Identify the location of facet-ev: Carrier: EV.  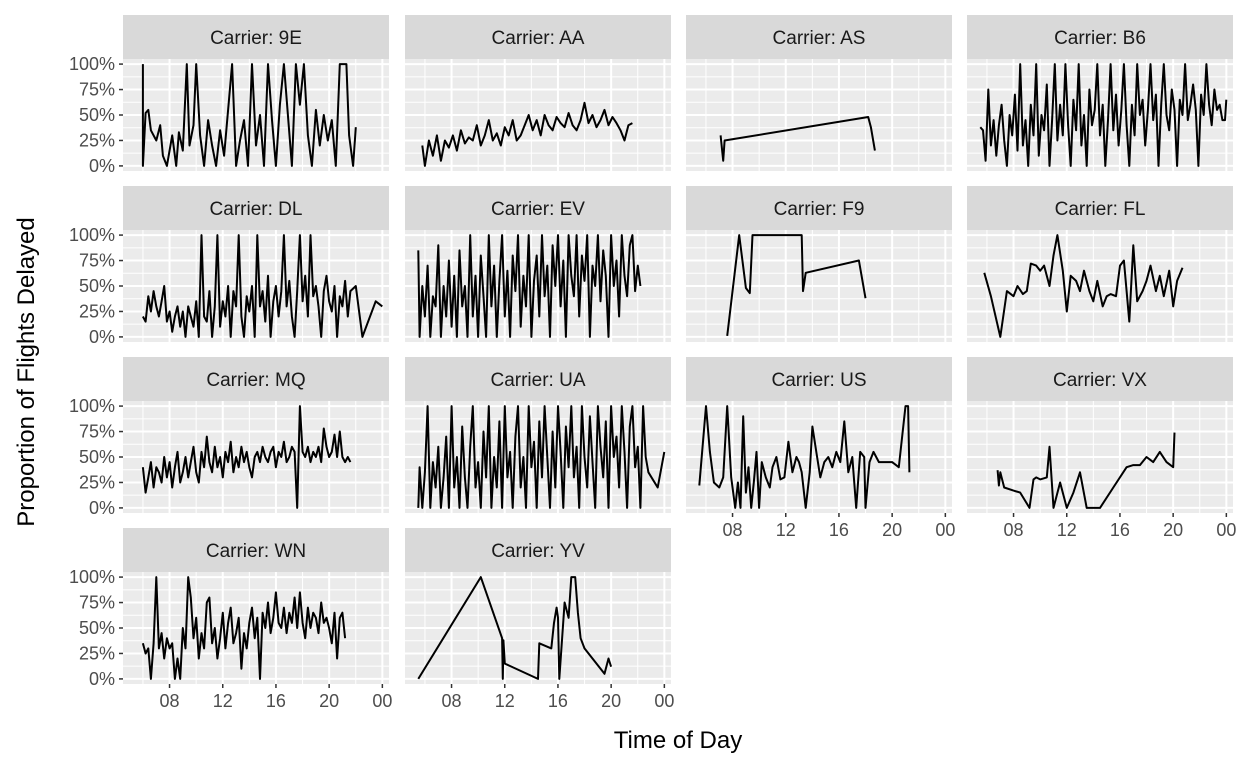
(538, 264).